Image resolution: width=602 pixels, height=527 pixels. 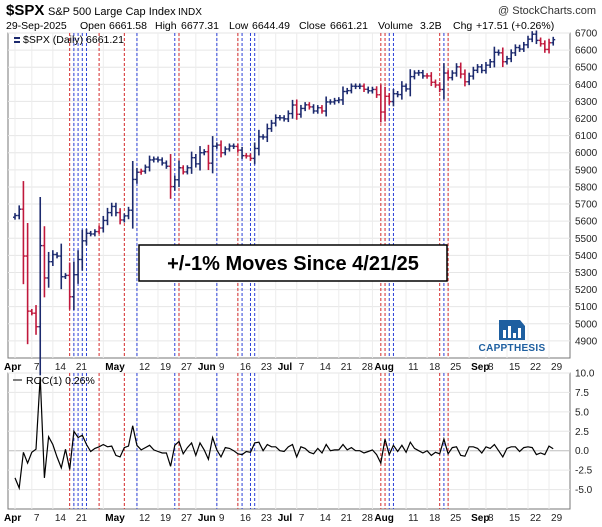 What do you see at coordinates (586, 102) in the screenshot?
I see `price-tick-label: 6300` at bounding box center [586, 102].